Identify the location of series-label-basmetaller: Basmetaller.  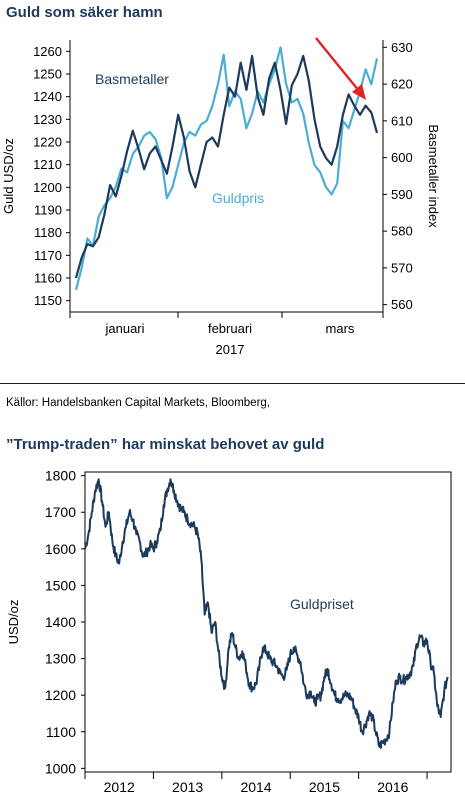
(132, 79).